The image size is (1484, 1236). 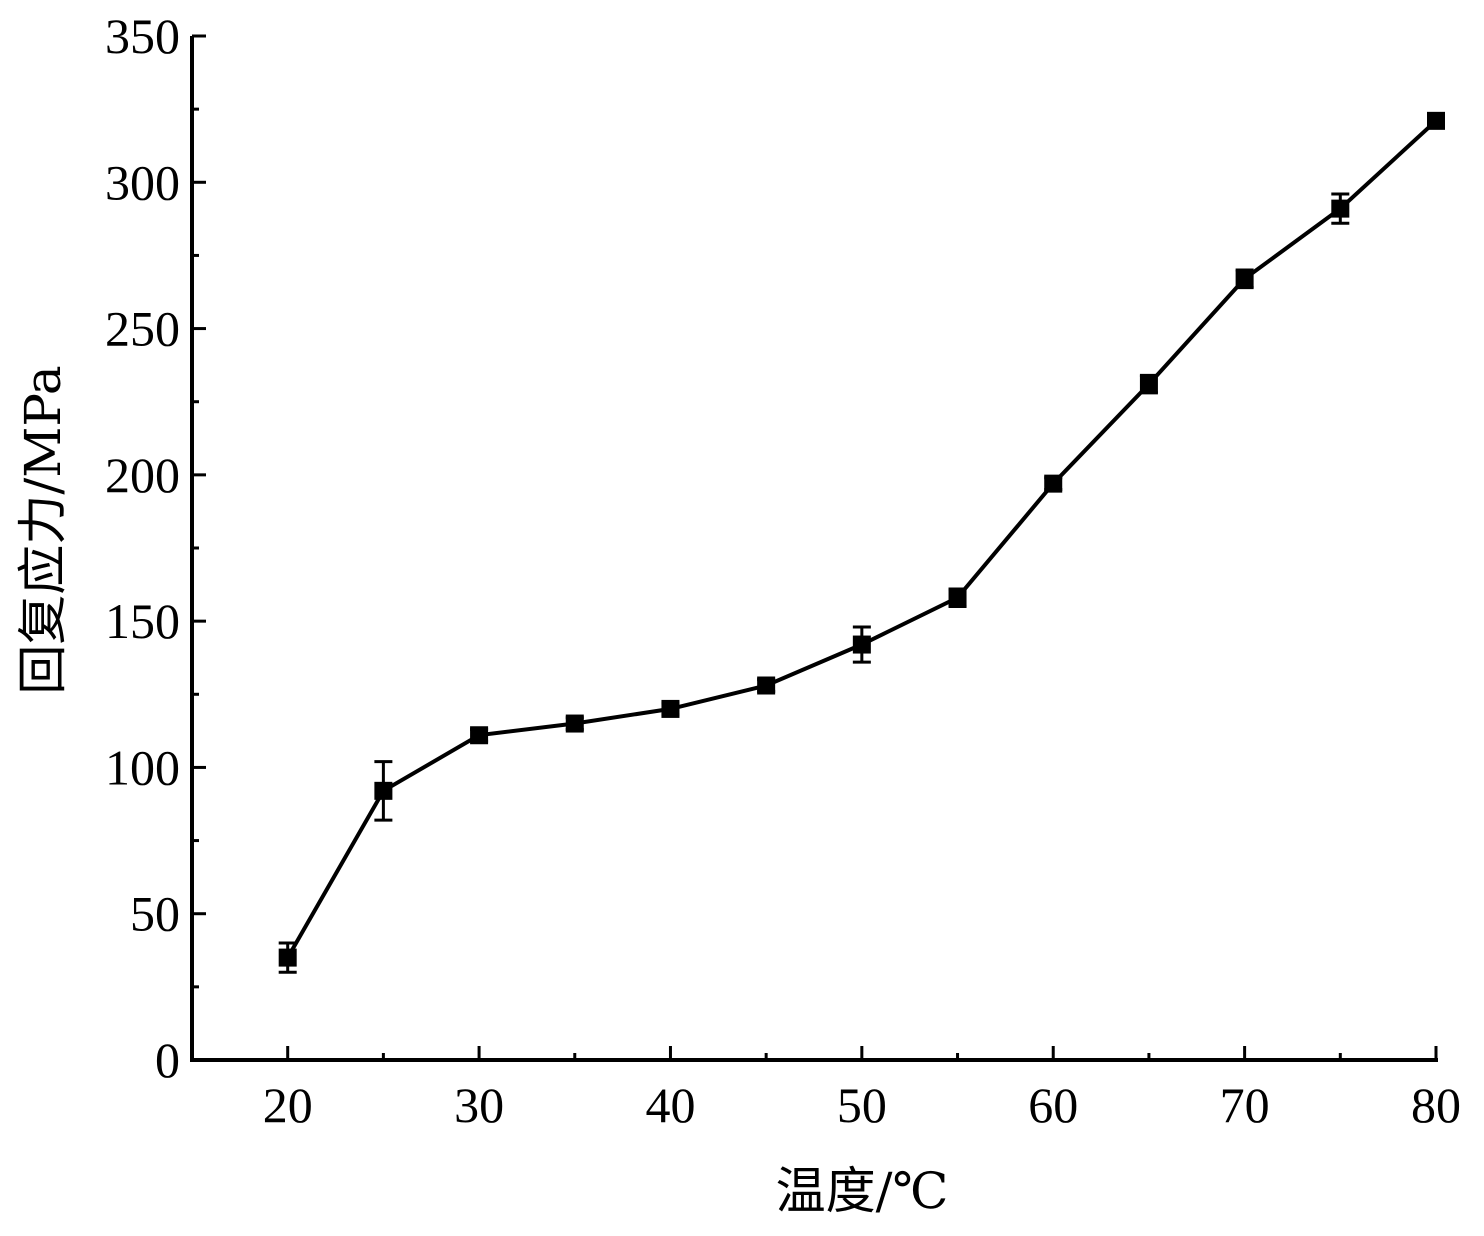 I want to click on y-tick-label: 300, so click(x=142, y=182).